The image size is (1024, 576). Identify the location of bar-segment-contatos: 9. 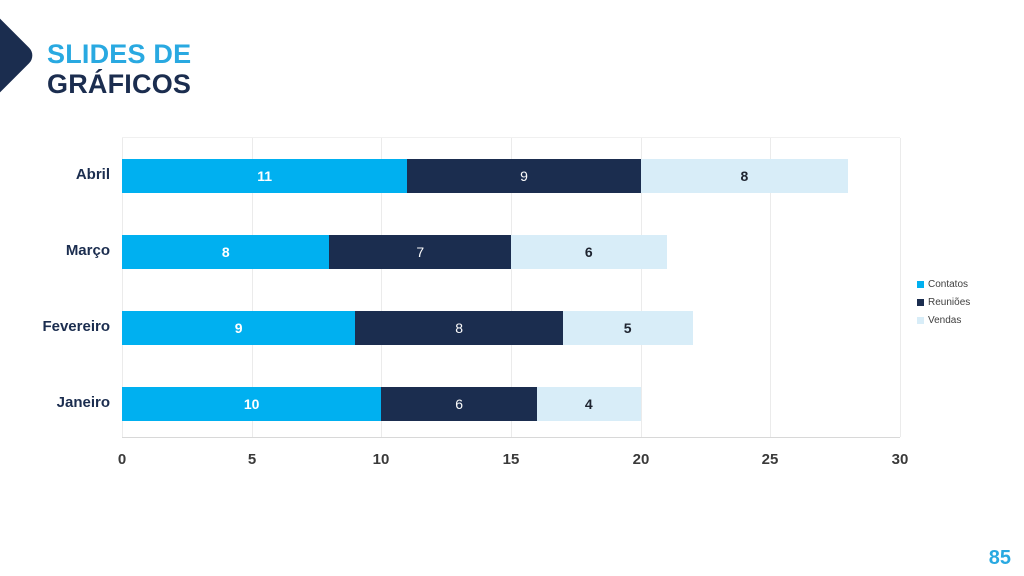
(239, 328).